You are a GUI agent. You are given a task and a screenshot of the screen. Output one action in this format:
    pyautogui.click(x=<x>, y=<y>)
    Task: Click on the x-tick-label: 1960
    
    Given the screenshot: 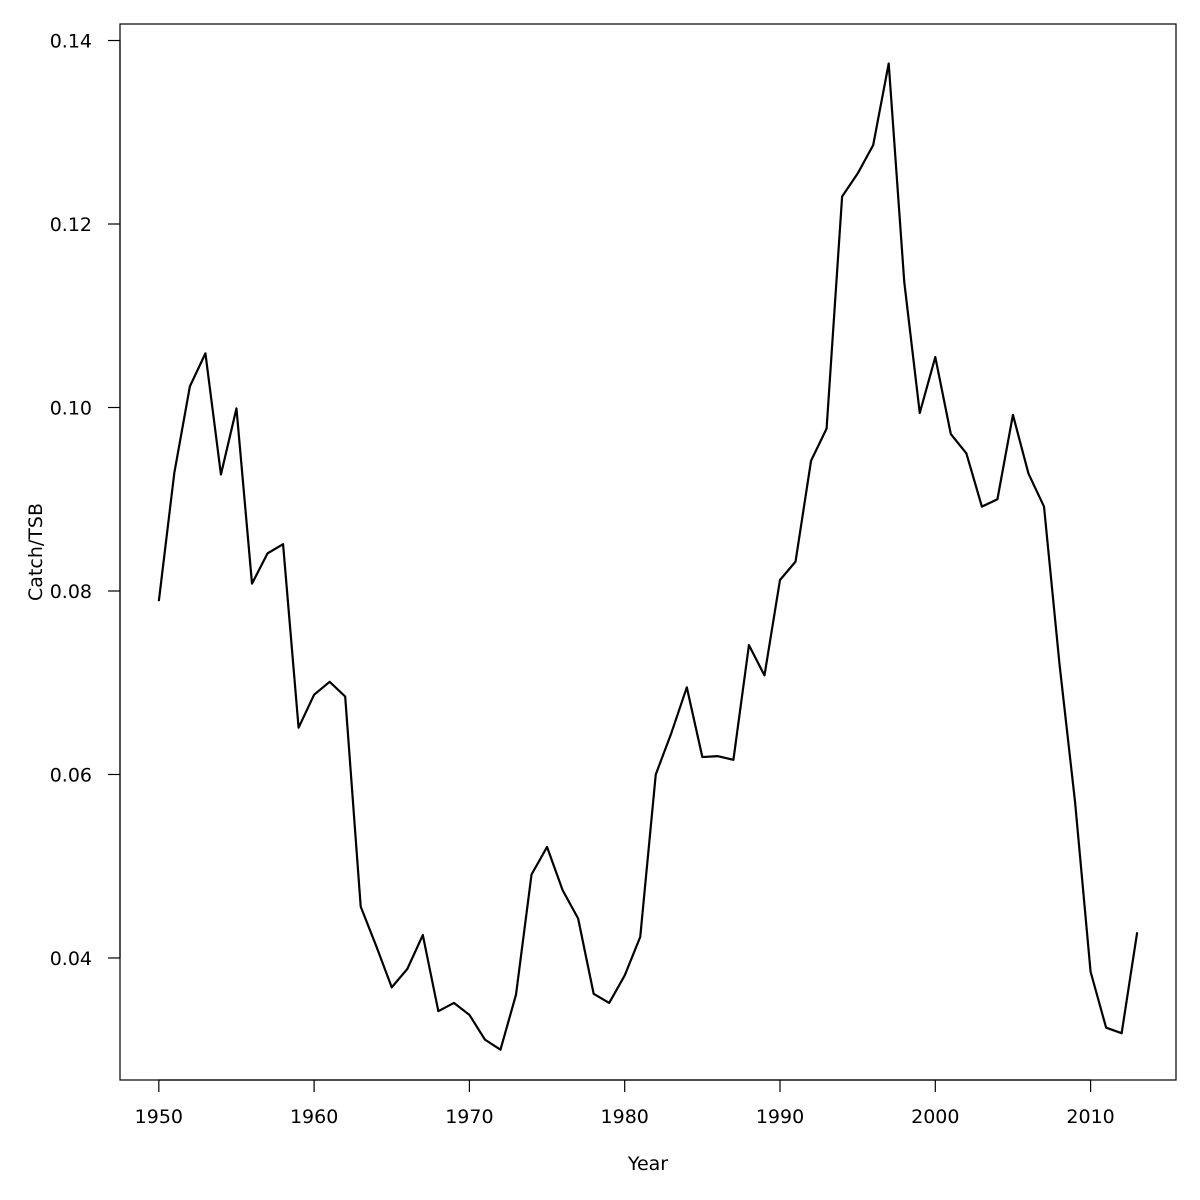 What is the action you would take?
    pyautogui.click(x=314, y=1117)
    